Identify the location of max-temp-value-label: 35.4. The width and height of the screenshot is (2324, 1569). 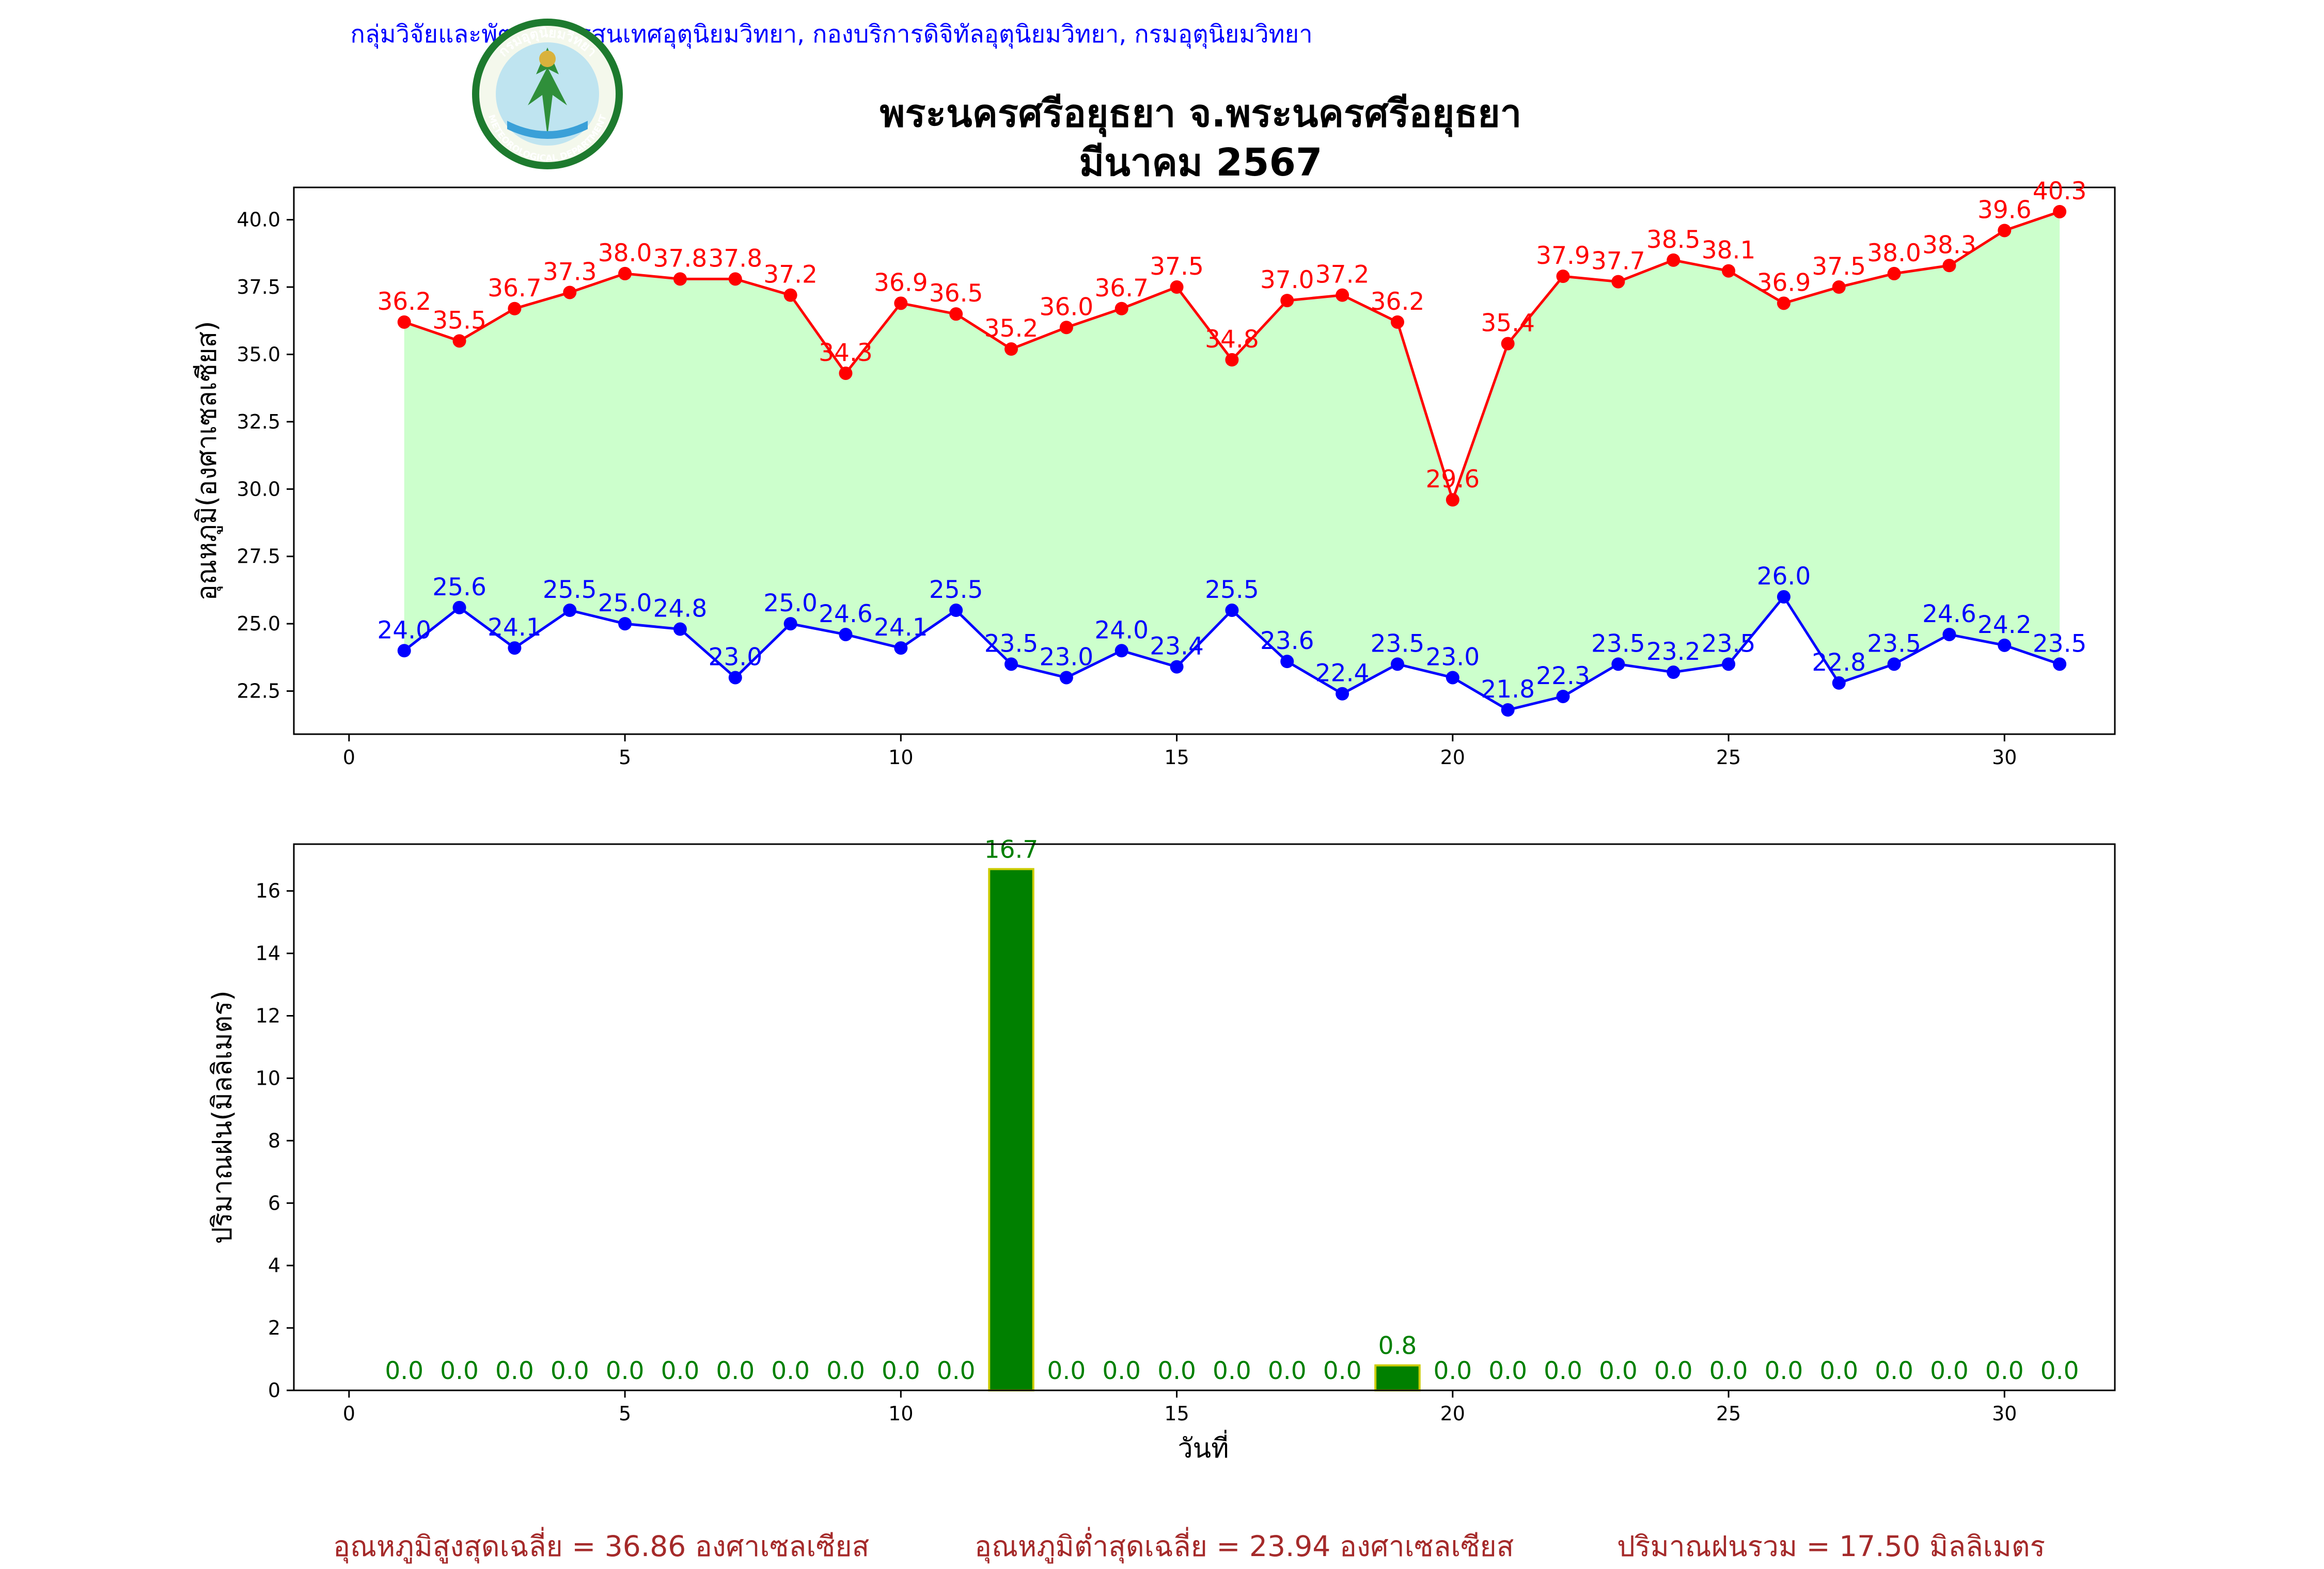
(1508, 323).